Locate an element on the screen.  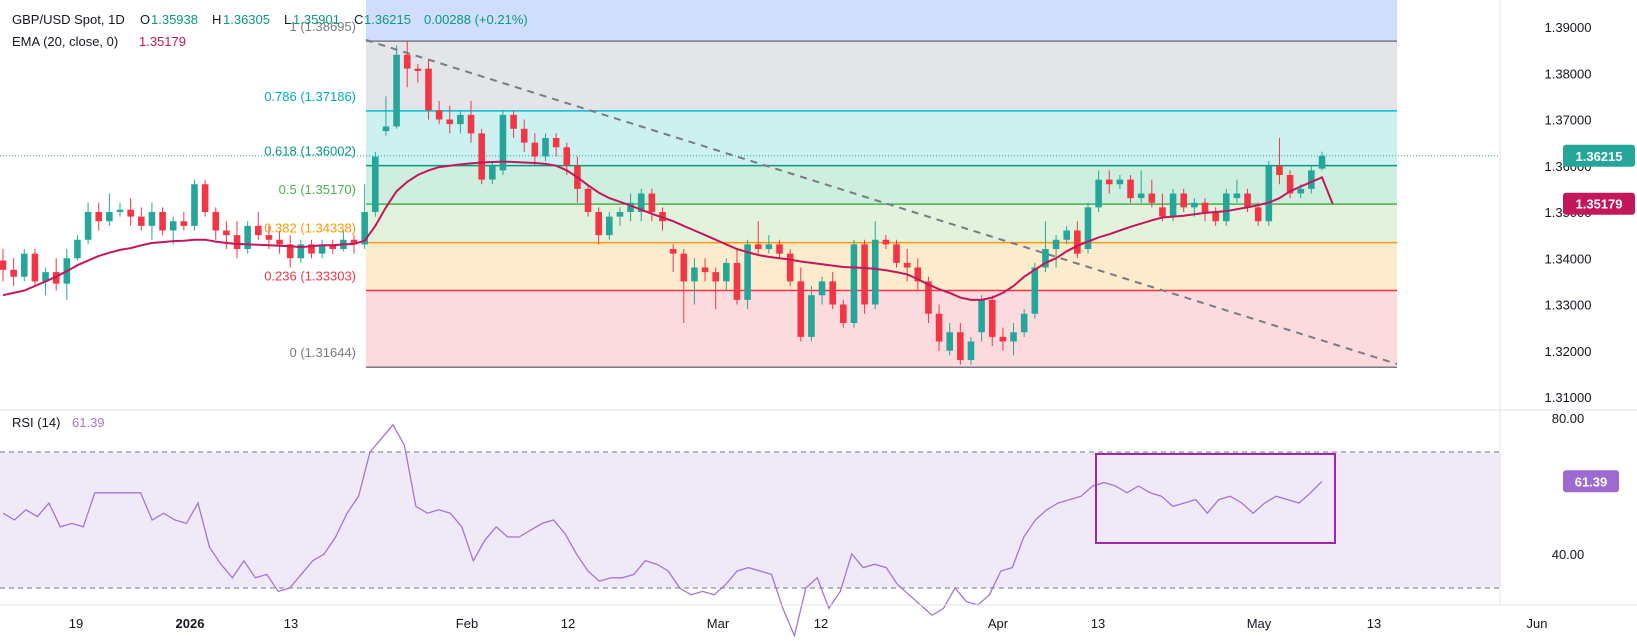
fib-label-0.5: 0.5 (1.35170) is located at coordinates (317, 189).